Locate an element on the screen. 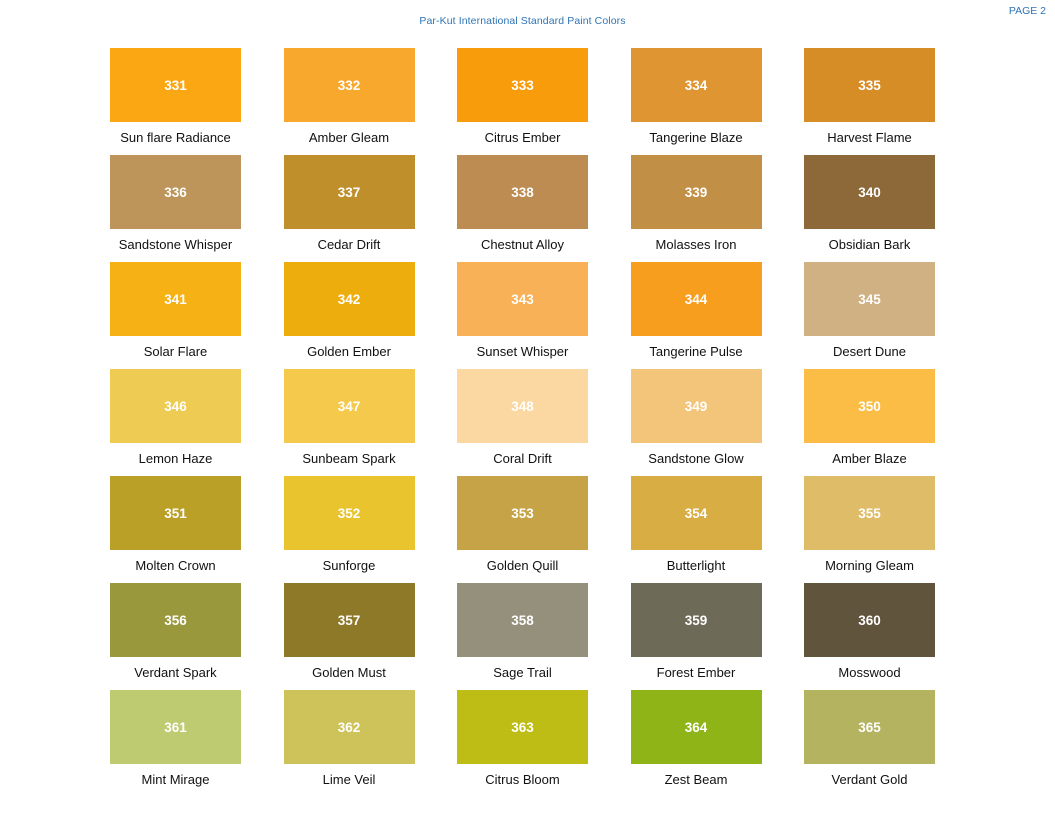 The height and width of the screenshot is (813, 1055). paint-swatch-code: 361 is located at coordinates (175, 727).